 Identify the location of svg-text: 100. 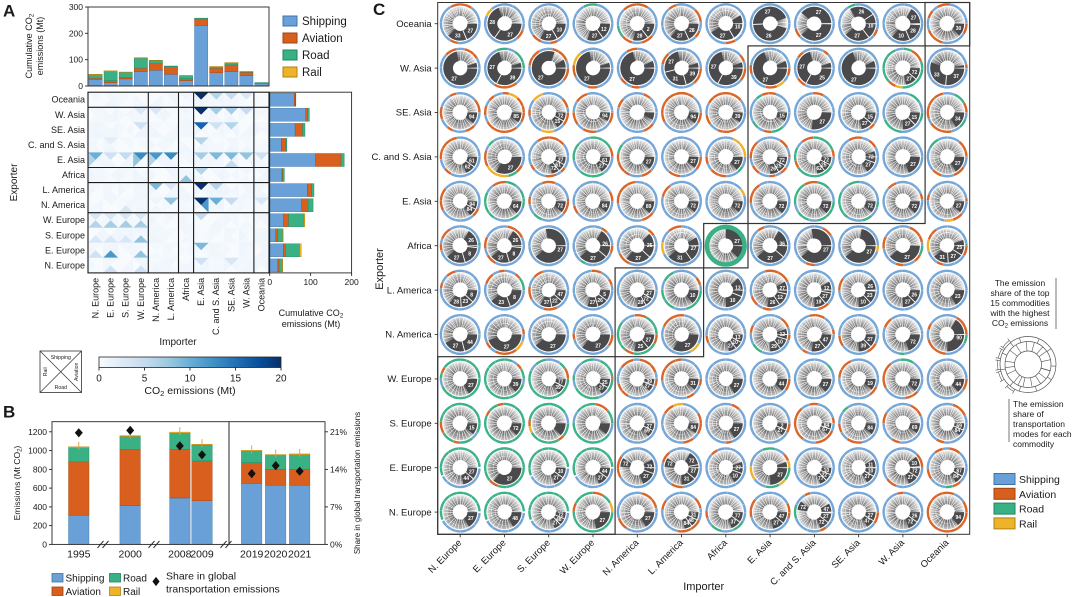
(311, 282).